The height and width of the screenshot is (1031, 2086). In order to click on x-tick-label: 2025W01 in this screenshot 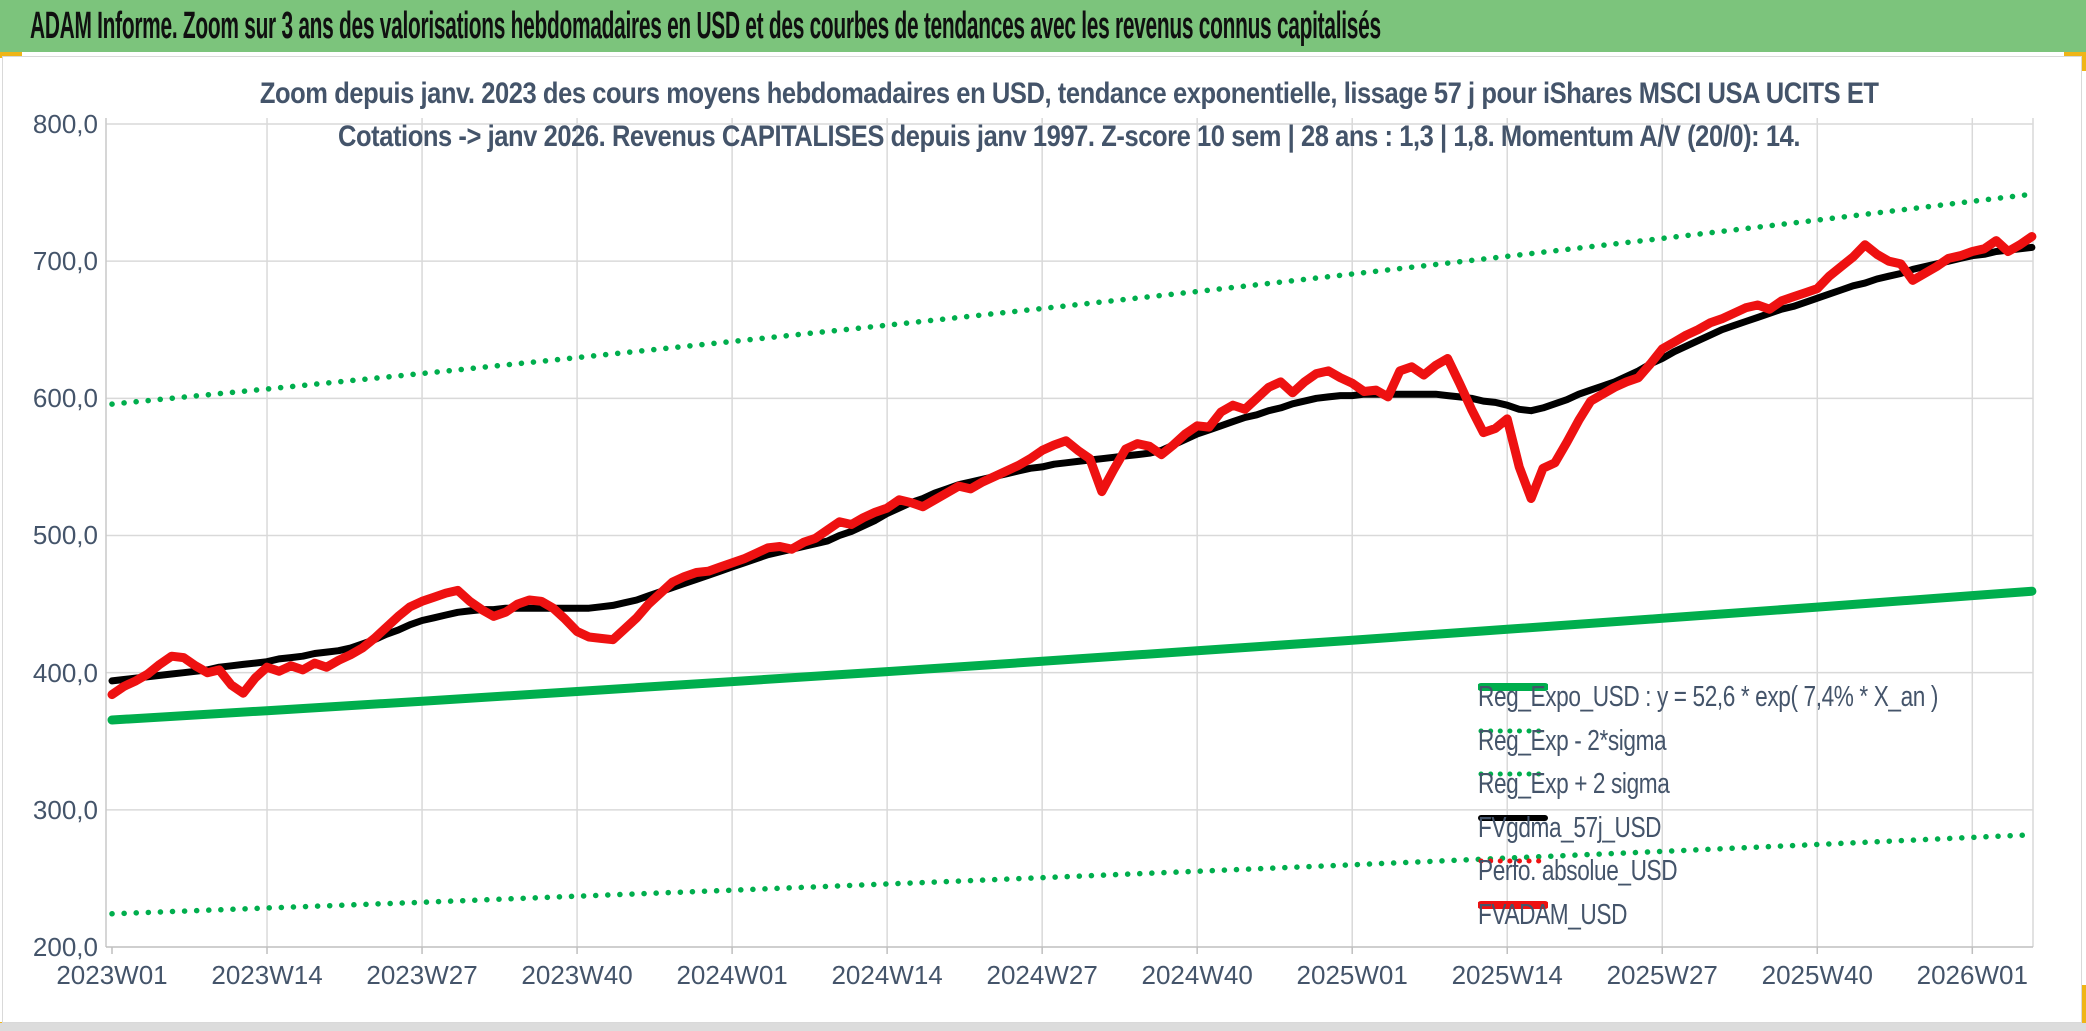, I will do `click(1352, 975)`.